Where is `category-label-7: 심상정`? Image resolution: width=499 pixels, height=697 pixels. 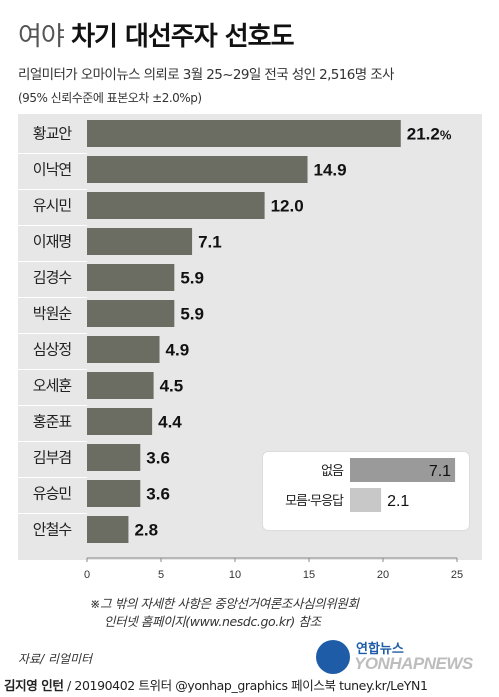
category-label-7: 심상정 is located at coordinates (52, 350).